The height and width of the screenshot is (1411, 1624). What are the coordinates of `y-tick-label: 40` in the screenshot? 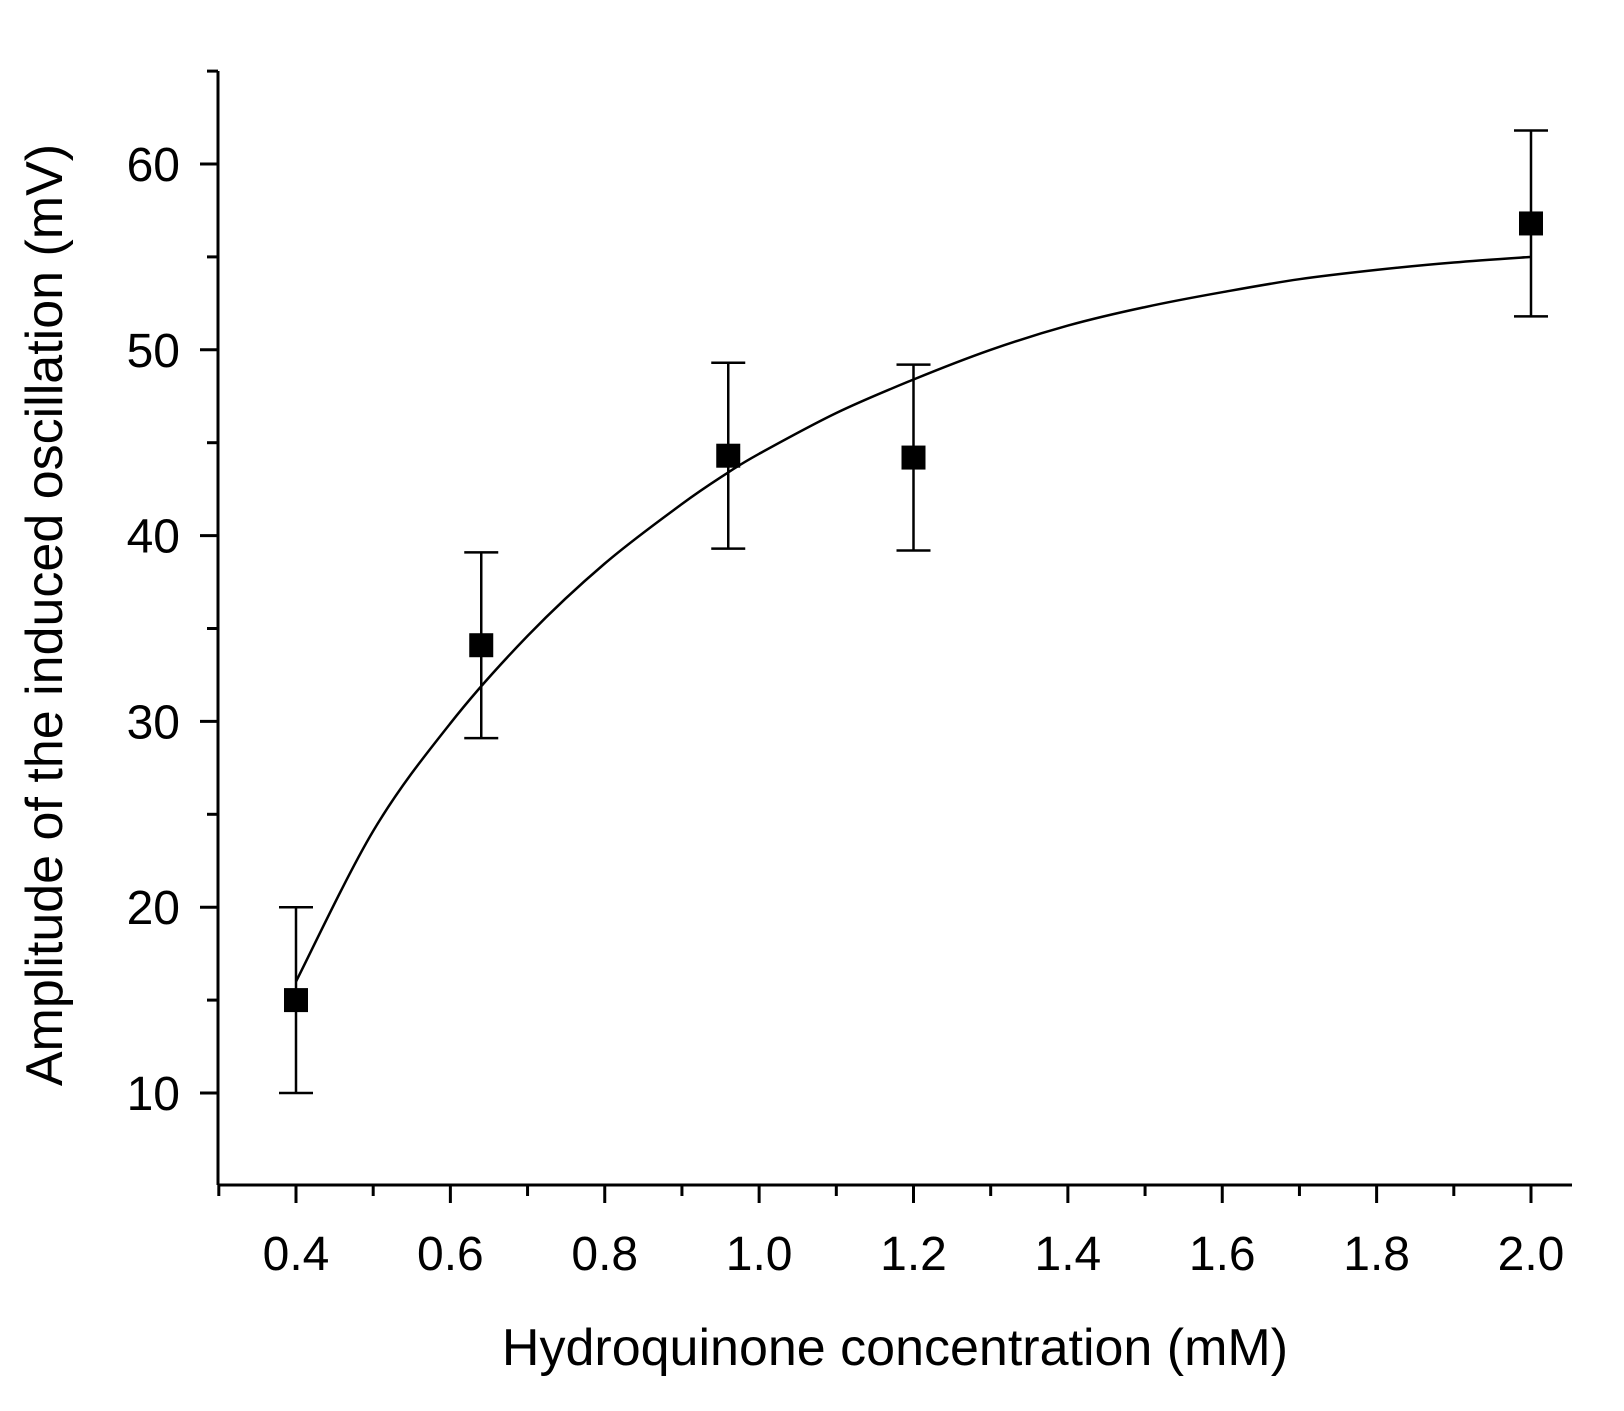 It's located at (153, 537).